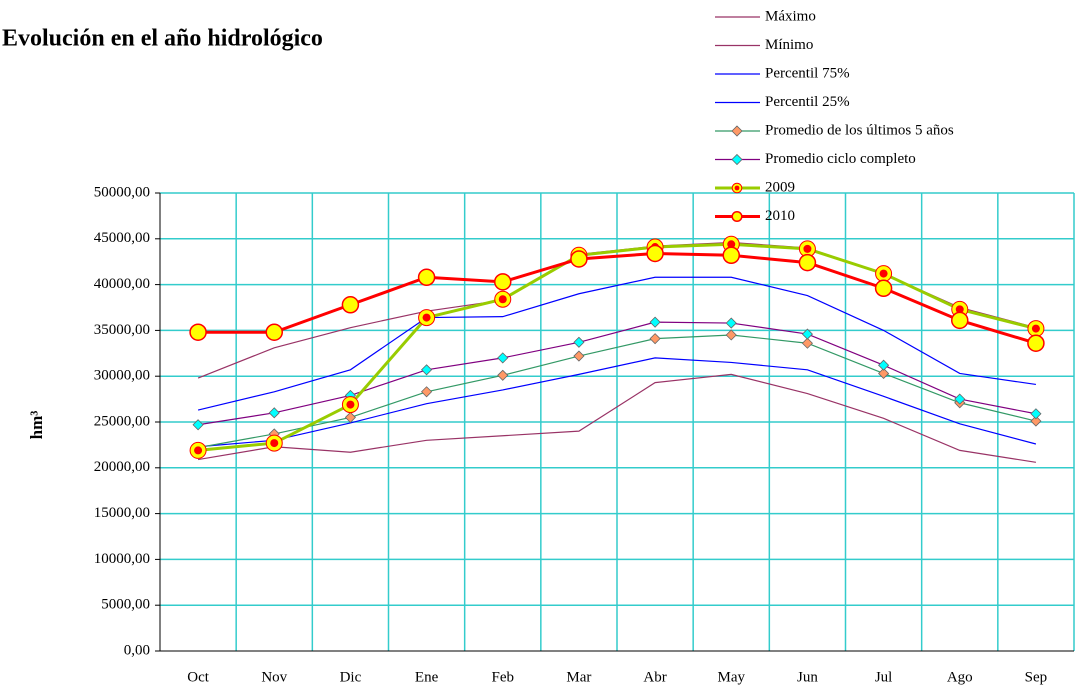 Image resolution: width=1076 pixels, height=694 pixels. I want to click on legend-label: Promedio ciclo completo, so click(840, 159).